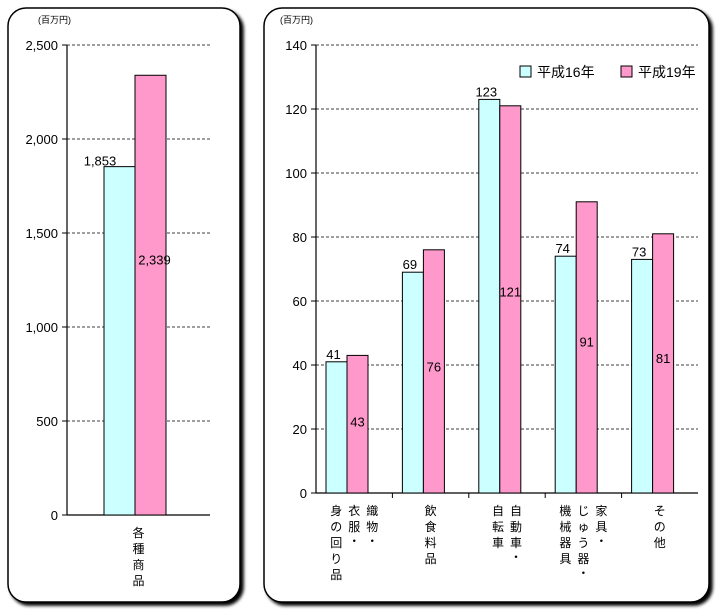 This screenshot has width=717, height=609. I want to click on right-category-char: 家, so click(601, 510).